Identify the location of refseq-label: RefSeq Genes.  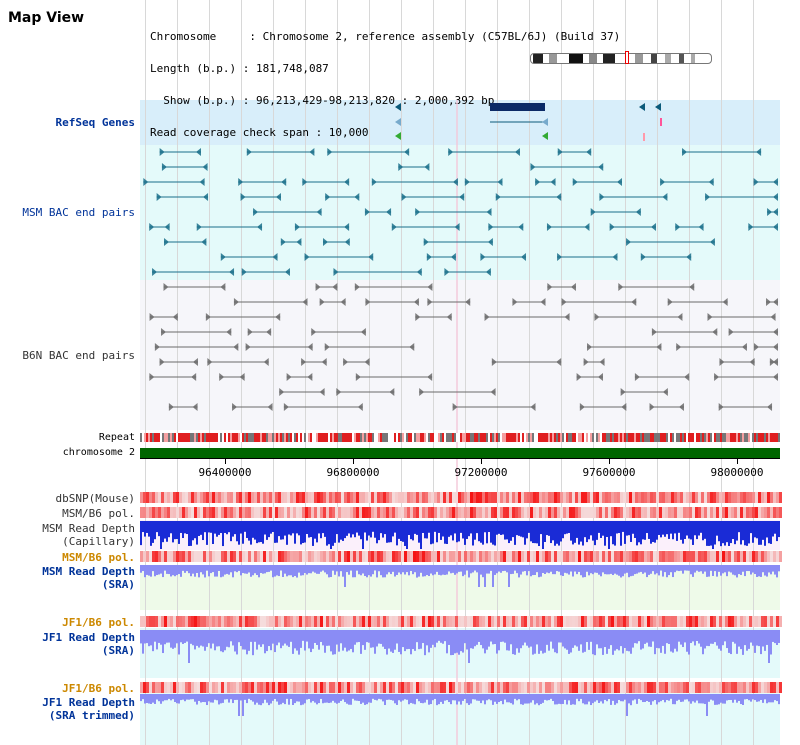
(95, 122).